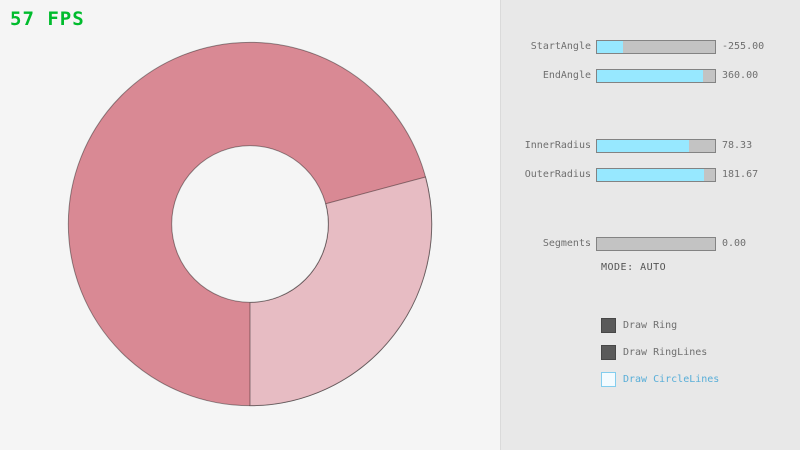 The width and height of the screenshot is (800, 450). What do you see at coordinates (560, 46) in the screenshot?
I see `slider-label-startangle: StartAngle` at bounding box center [560, 46].